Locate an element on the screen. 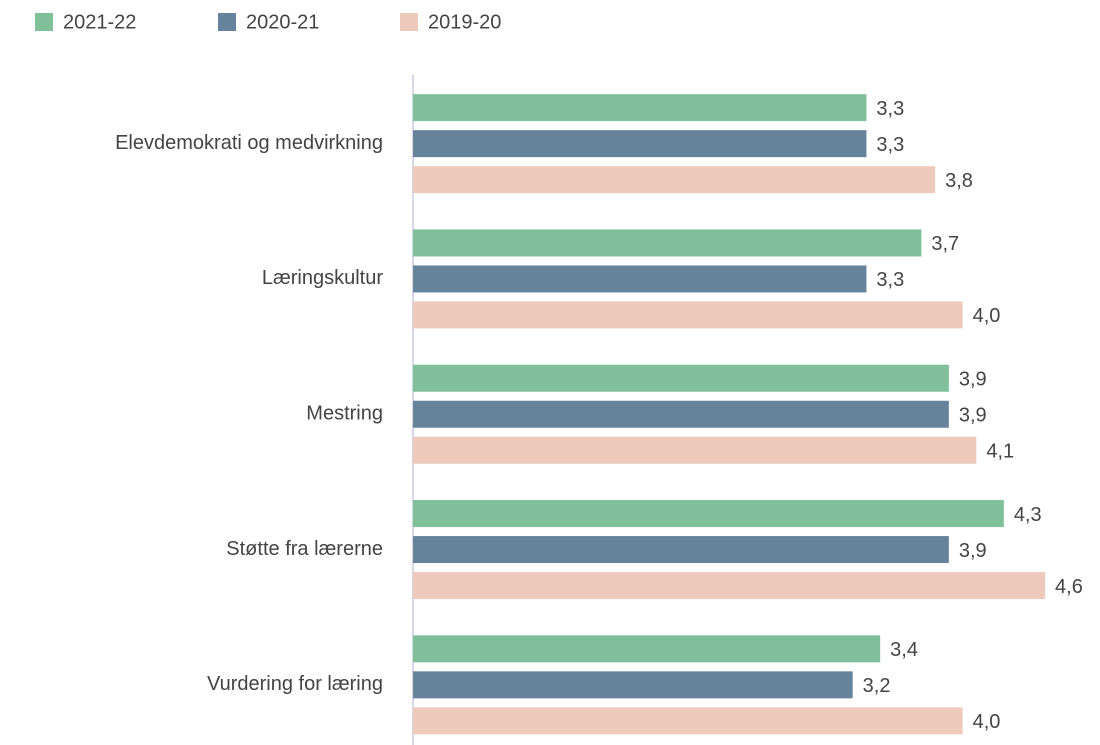 This screenshot has height=745, width=1100. value-label: 3,4 is located at coordinates (904, 650).